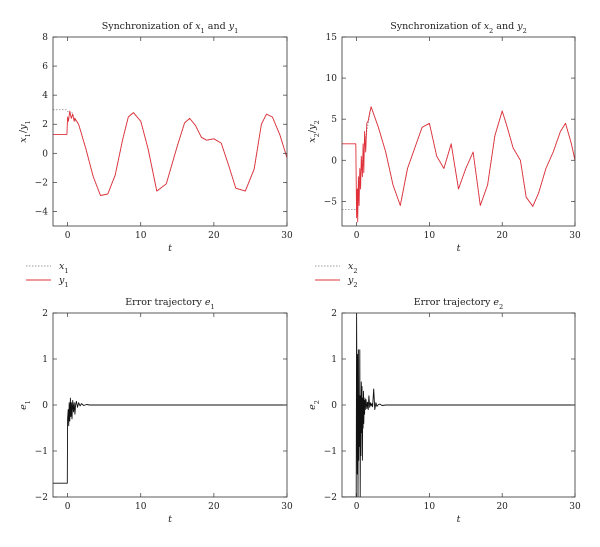 This screenshot has height=547, width=600. What do you see at coordinates (331, 202) in the screenshot?
I see `y-tick-label: −5` at bounding box center [331, 202].